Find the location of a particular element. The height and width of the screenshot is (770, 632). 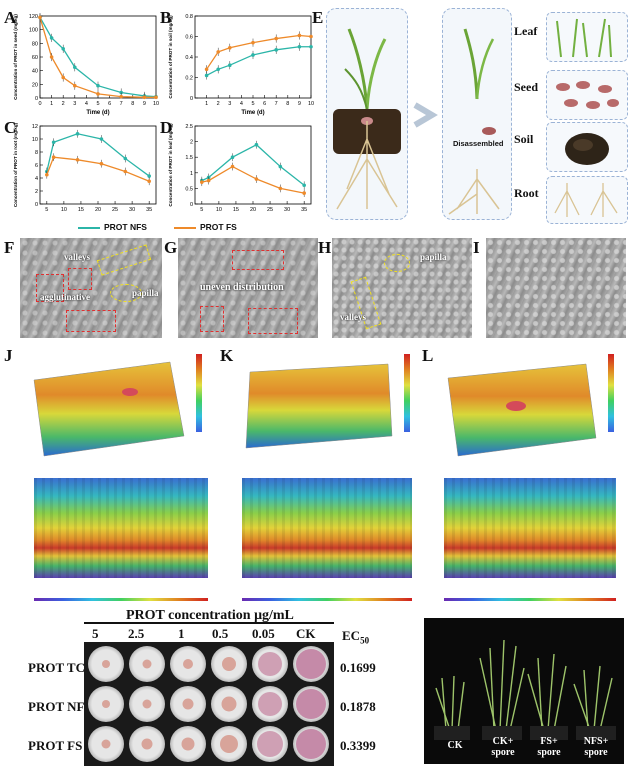

surface-3d-j is located at coordinates (109, 409).